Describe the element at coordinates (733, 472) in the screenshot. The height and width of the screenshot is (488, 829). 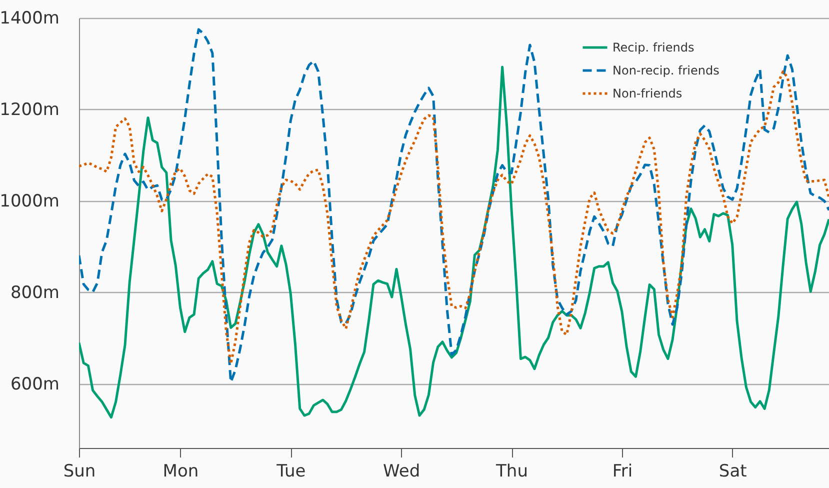
I see `x-tick-label: Sat` at that location.